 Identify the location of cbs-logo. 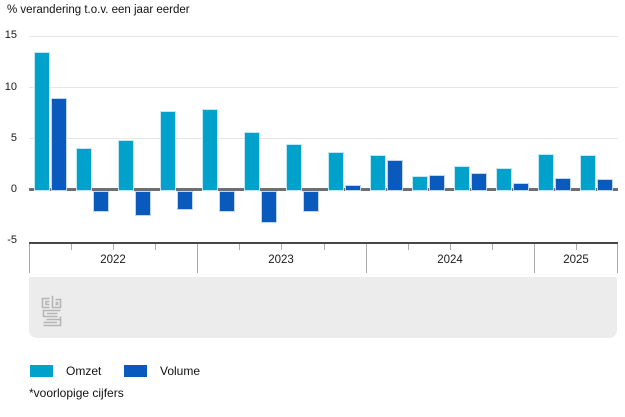
(51, 311).